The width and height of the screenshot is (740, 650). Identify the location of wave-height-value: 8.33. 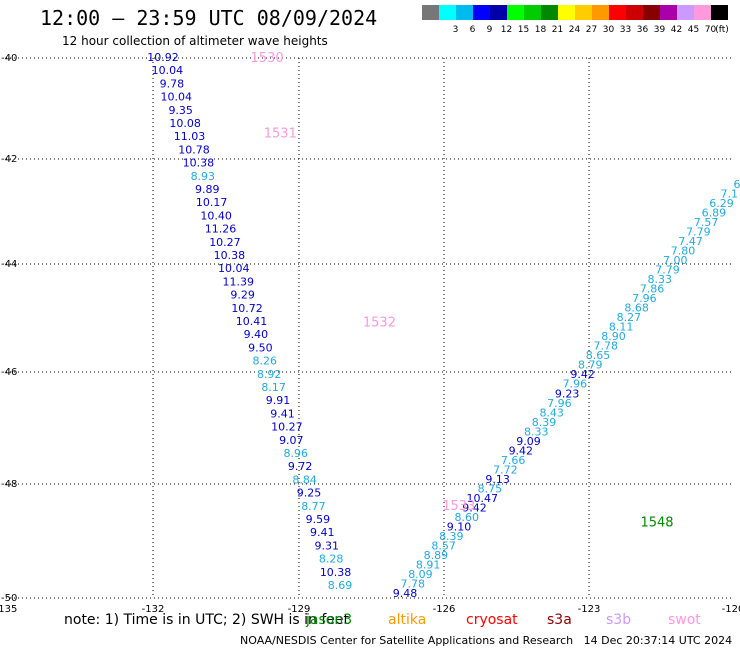
(536, 431).